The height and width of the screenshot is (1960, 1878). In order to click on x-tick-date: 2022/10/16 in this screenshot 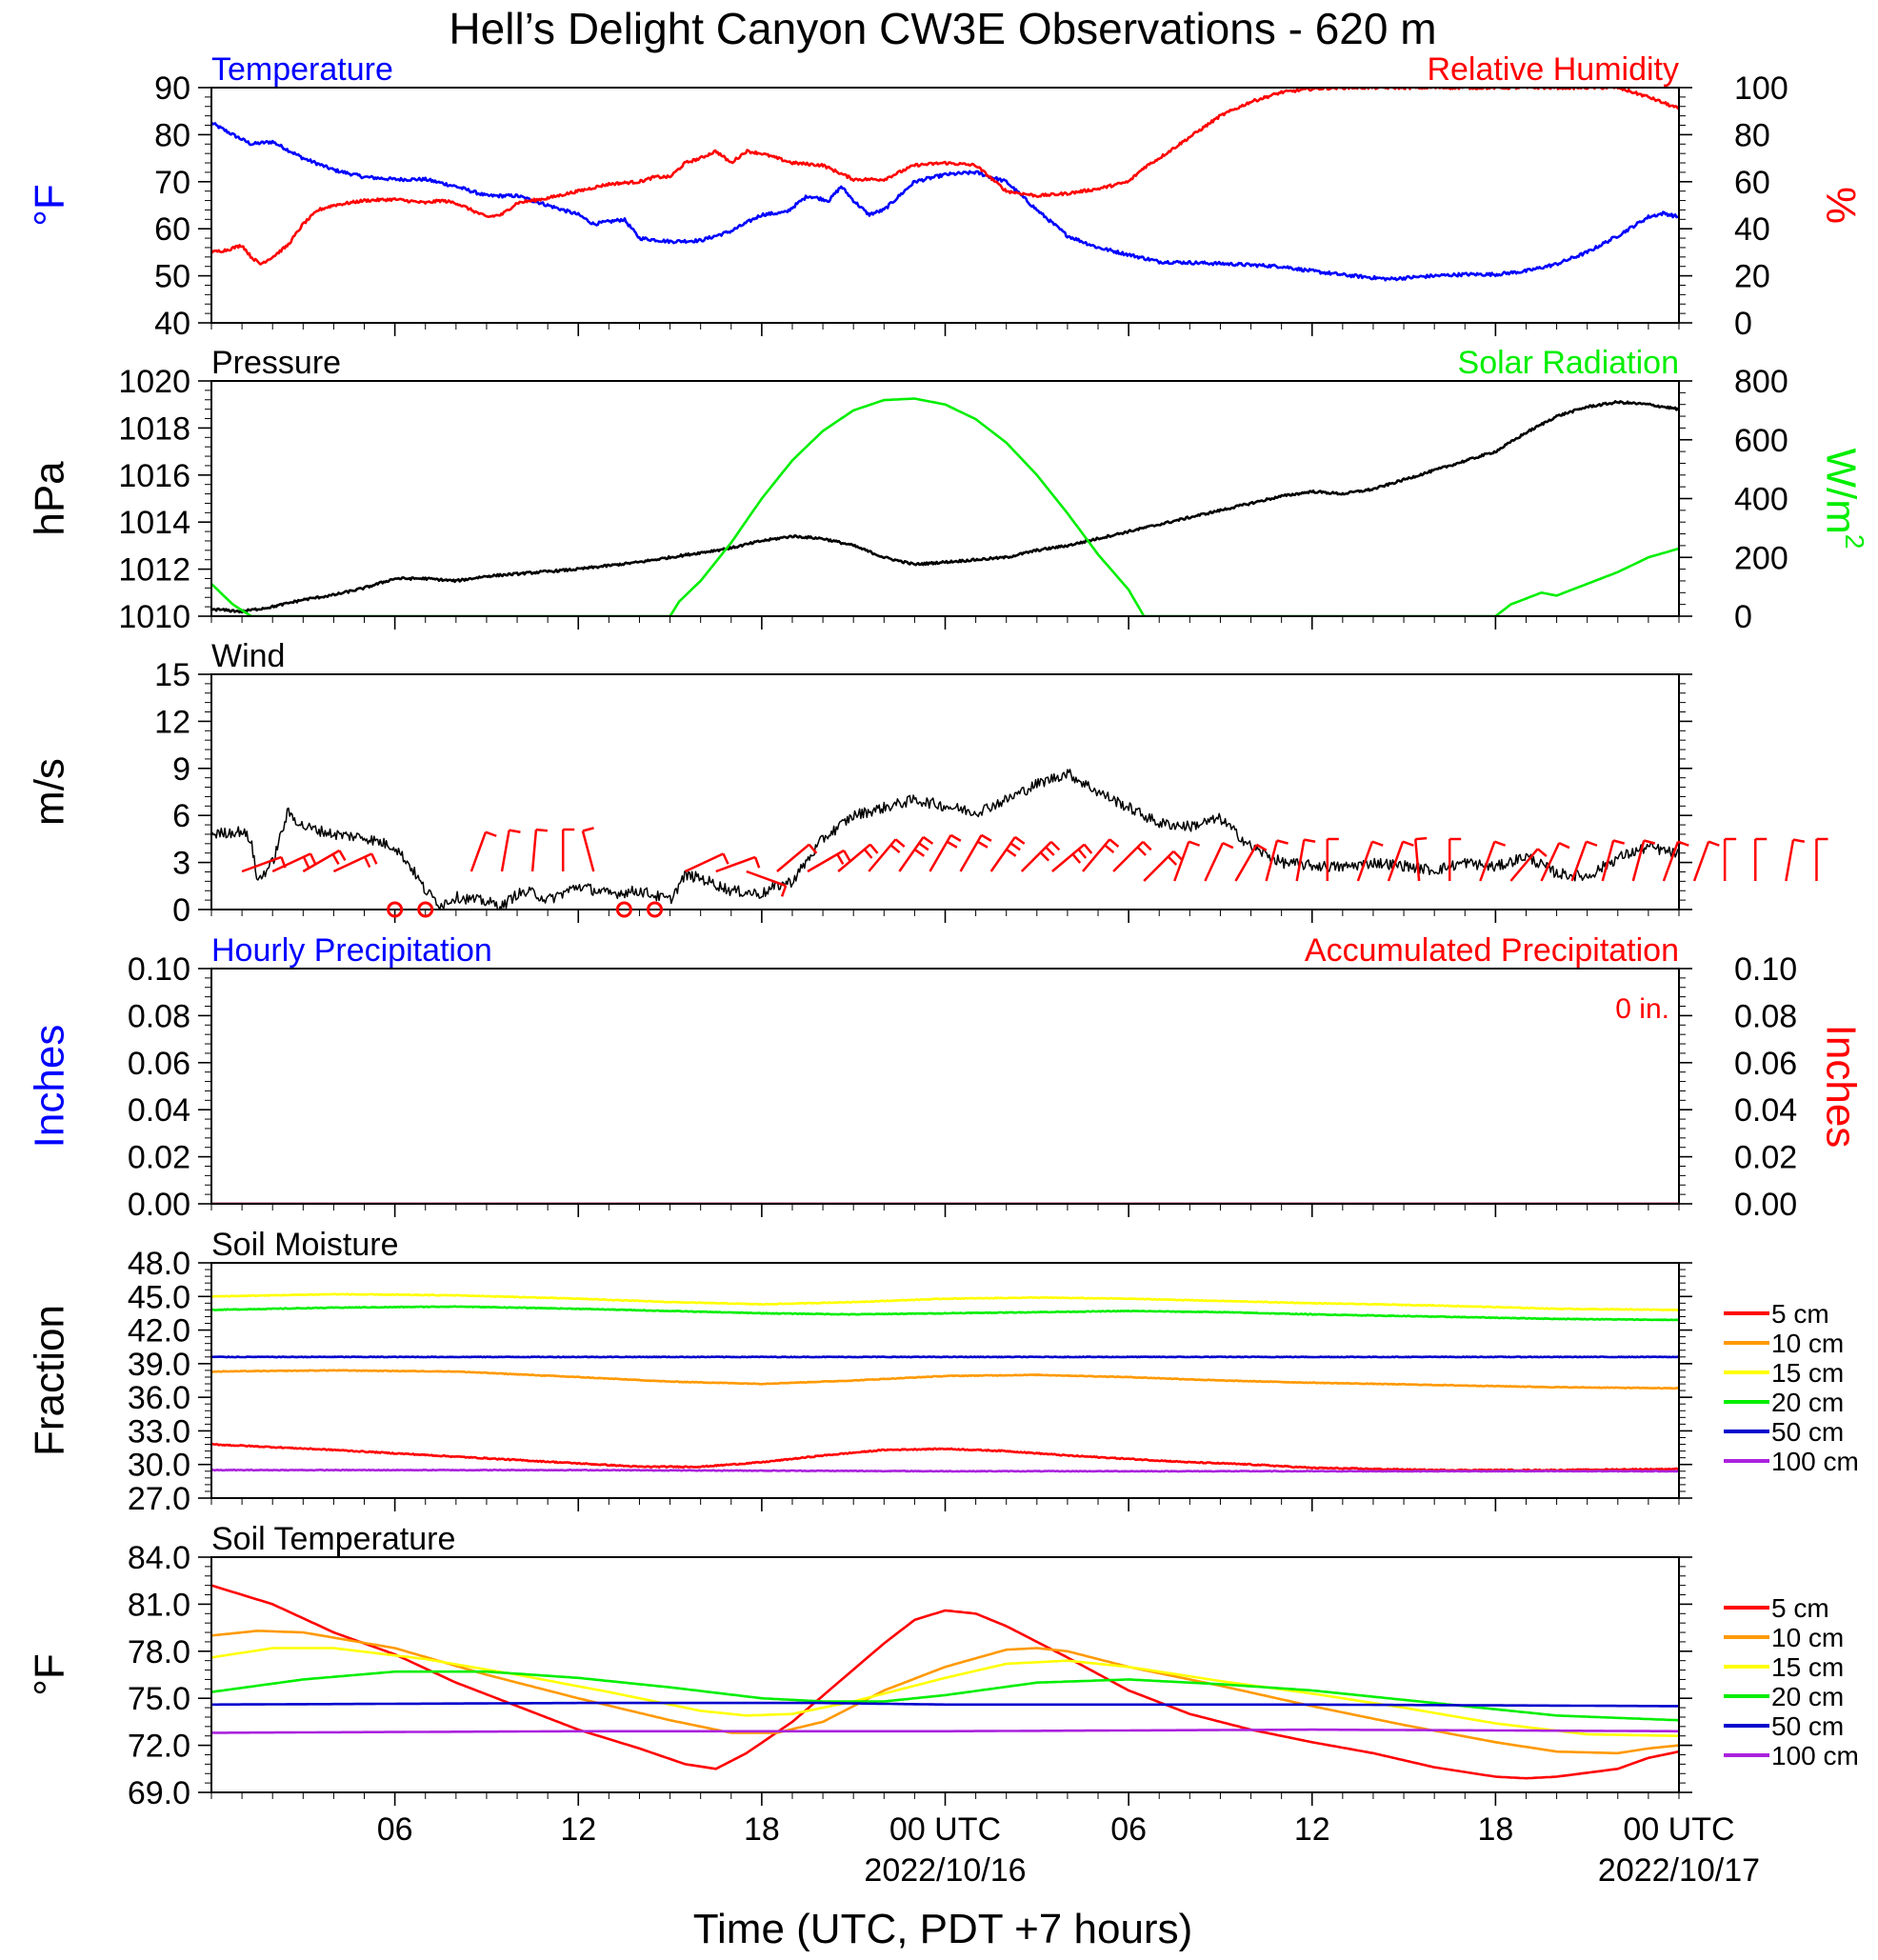, I will do `click(945, 1870)`.